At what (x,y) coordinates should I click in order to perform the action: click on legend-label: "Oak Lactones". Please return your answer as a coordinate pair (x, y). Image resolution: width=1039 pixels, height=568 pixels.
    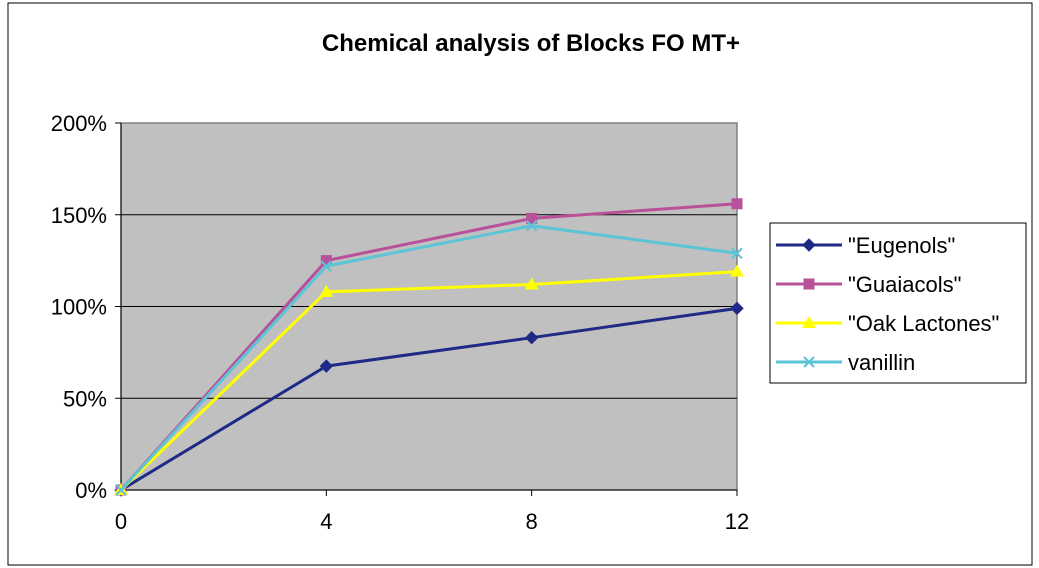
    Looking at the image, I should click on (923, 323).